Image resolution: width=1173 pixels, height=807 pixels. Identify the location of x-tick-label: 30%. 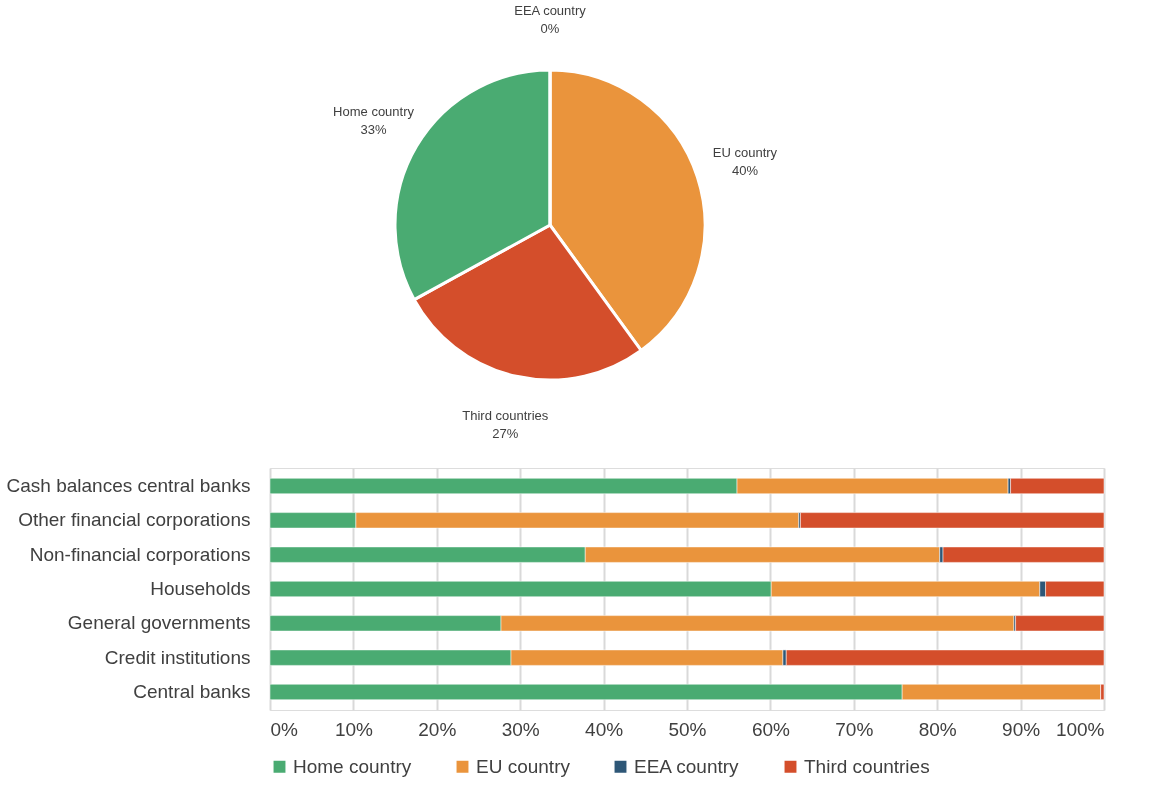
(520, 729).